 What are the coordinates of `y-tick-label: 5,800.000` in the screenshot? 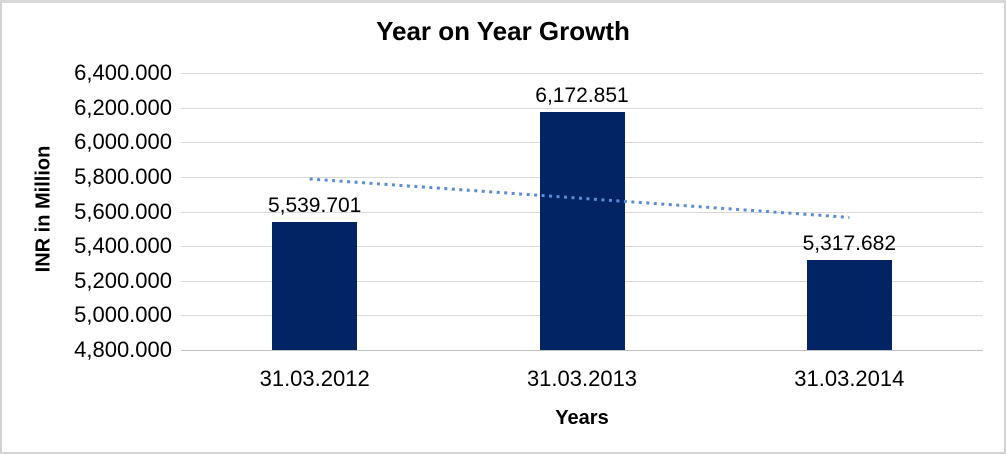 It's located at (123, 176).